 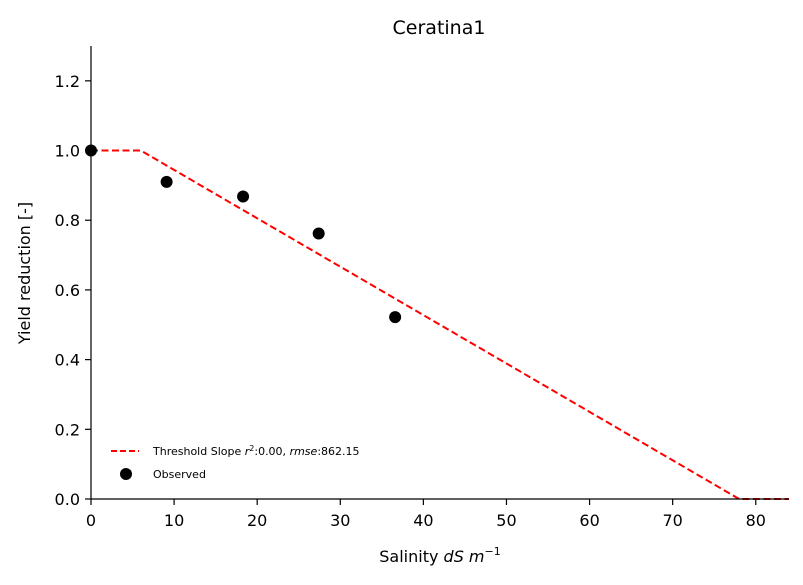 What do you see at coordinates (464, 556) in the screenshot?
I see `x-axis-label-unit: dS m` at bounding box center [464, 556].